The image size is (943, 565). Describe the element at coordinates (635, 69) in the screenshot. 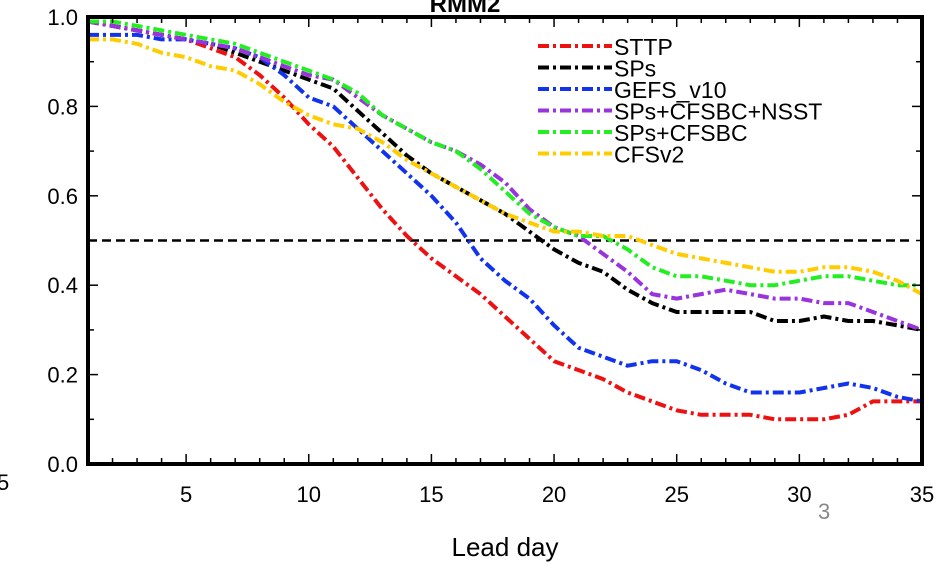

I see `legend-label-sps: SPs` at that location.